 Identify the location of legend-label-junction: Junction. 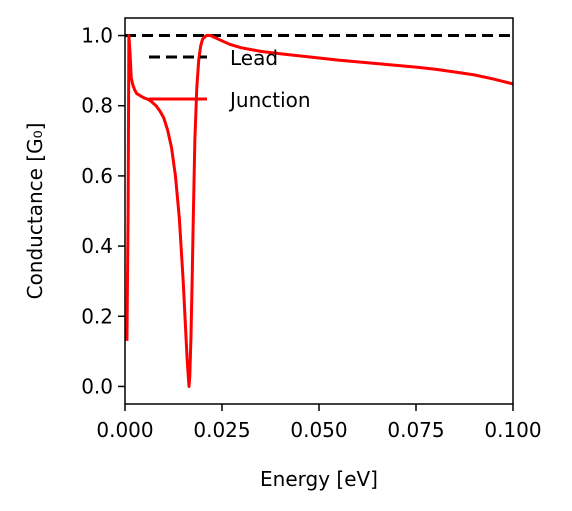
(269, 100).